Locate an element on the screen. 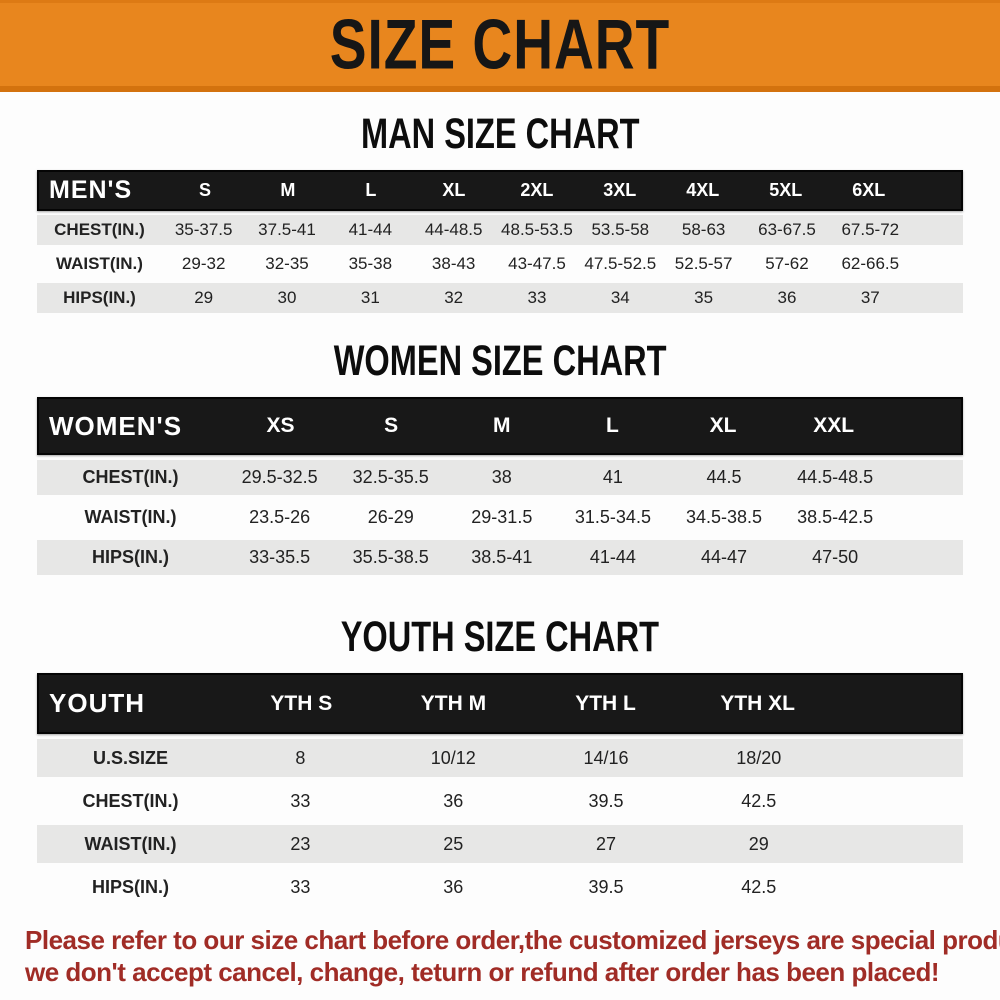  column-header: 6XL is located at coordinates (869, 190).